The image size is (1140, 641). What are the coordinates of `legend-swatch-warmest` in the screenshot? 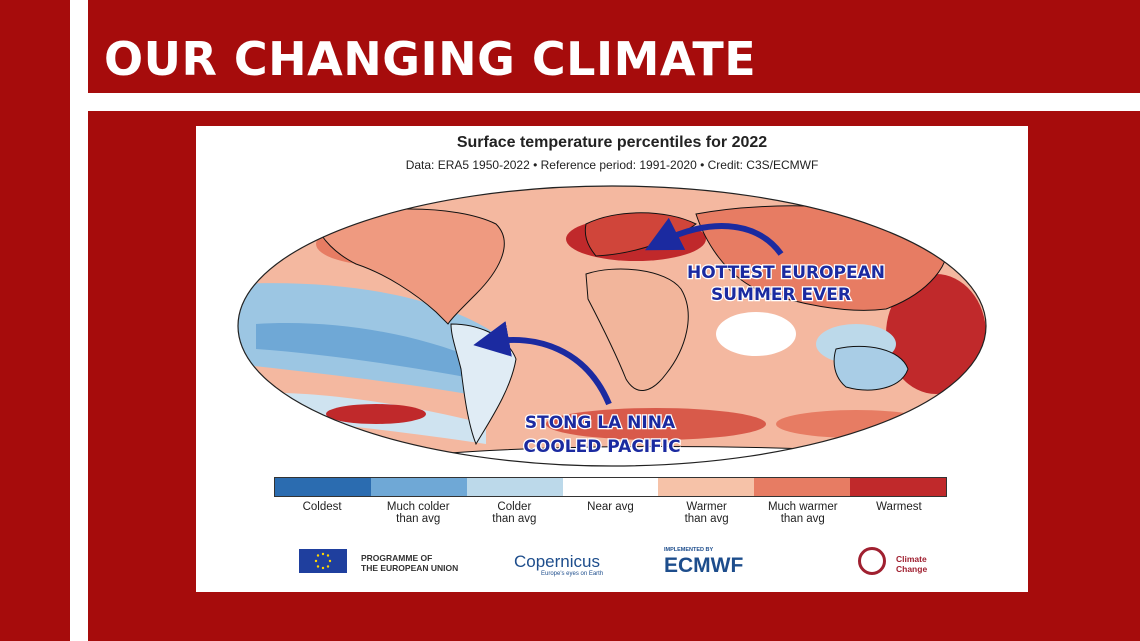 It's located at (898, 487).